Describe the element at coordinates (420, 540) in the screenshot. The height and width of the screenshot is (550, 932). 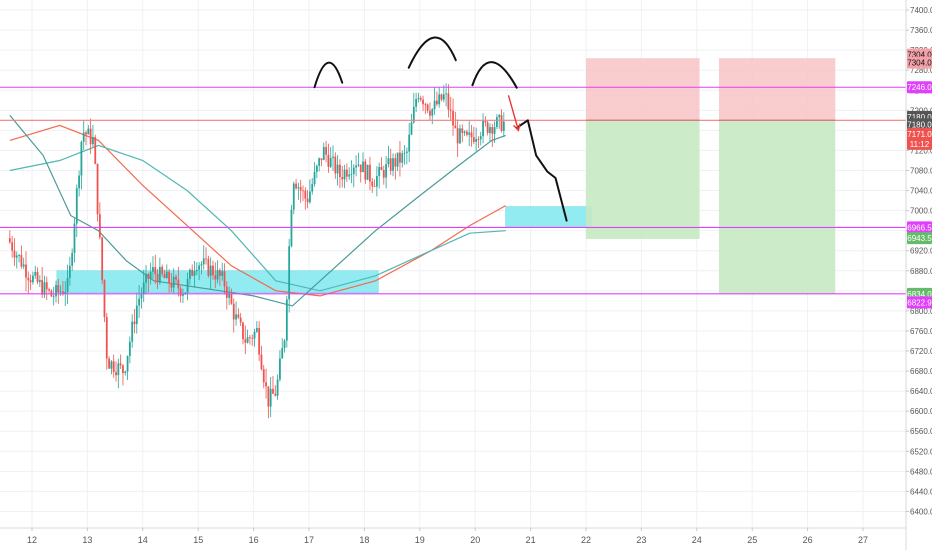
I see `time-tick-label: 19` at that location.